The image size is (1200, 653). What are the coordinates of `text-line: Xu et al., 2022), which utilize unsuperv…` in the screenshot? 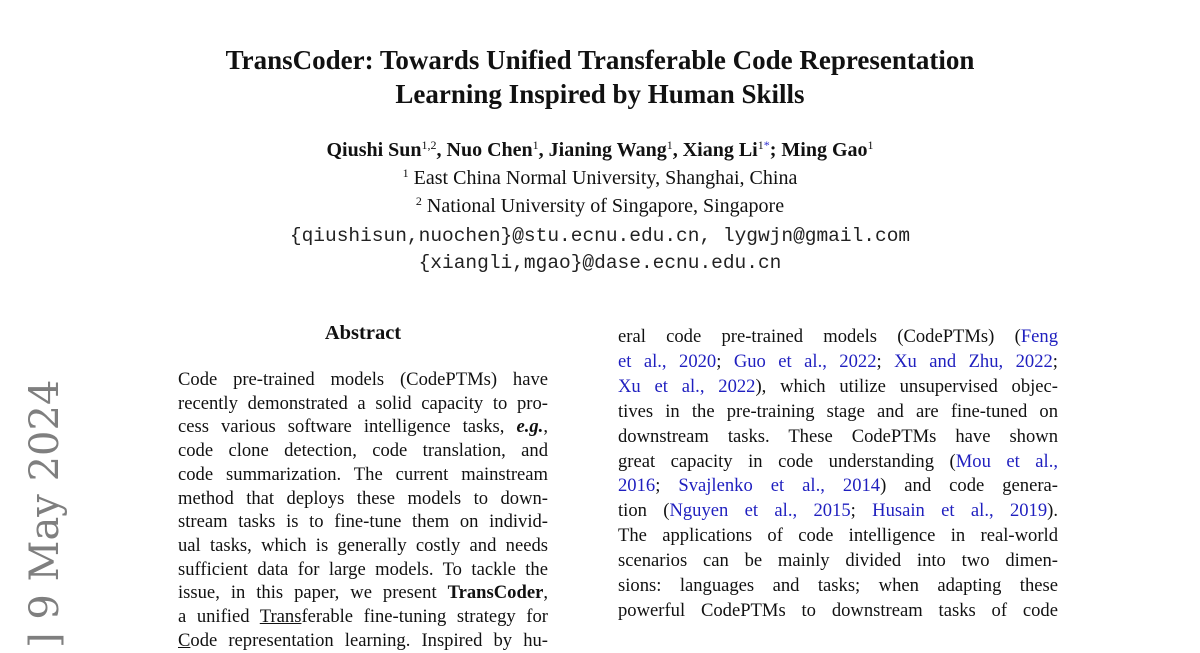 It's located at (838, 387).